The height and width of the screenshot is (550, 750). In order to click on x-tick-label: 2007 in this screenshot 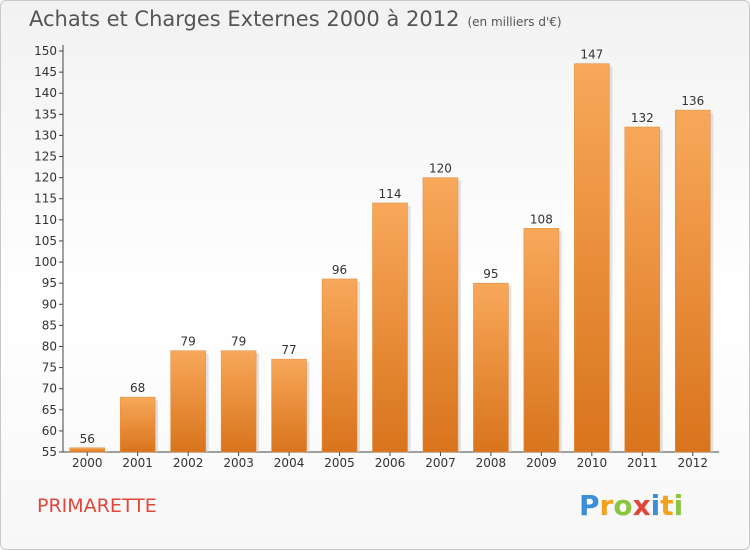, I will do `click(440, 463)`.